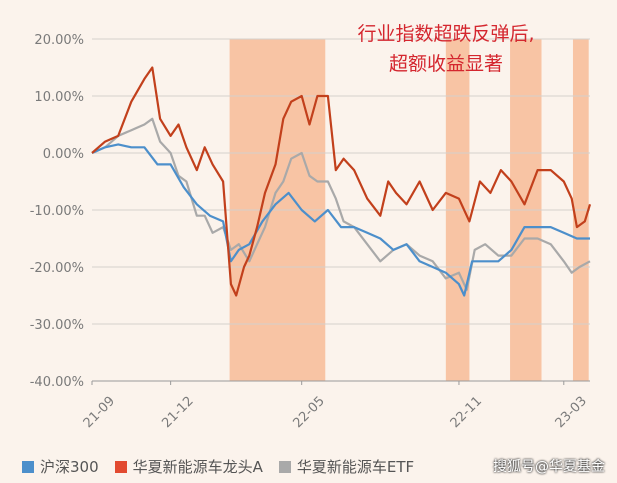 The width and height of the screenshot is (617, 483). Describe the element at coordinates (446, 64) in the screenshot. I see `annotation-line-2: 超额收益显著` at that location.